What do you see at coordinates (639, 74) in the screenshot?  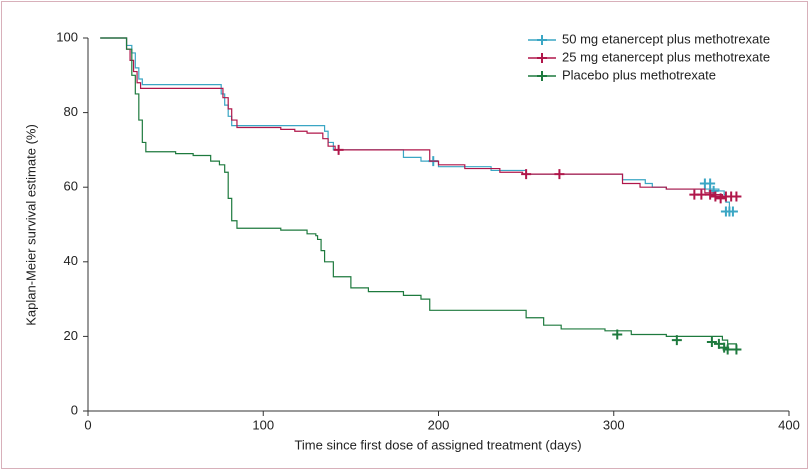 I see `legend-label: Placebo plus methotrexate` at bounding box center [639, 74].